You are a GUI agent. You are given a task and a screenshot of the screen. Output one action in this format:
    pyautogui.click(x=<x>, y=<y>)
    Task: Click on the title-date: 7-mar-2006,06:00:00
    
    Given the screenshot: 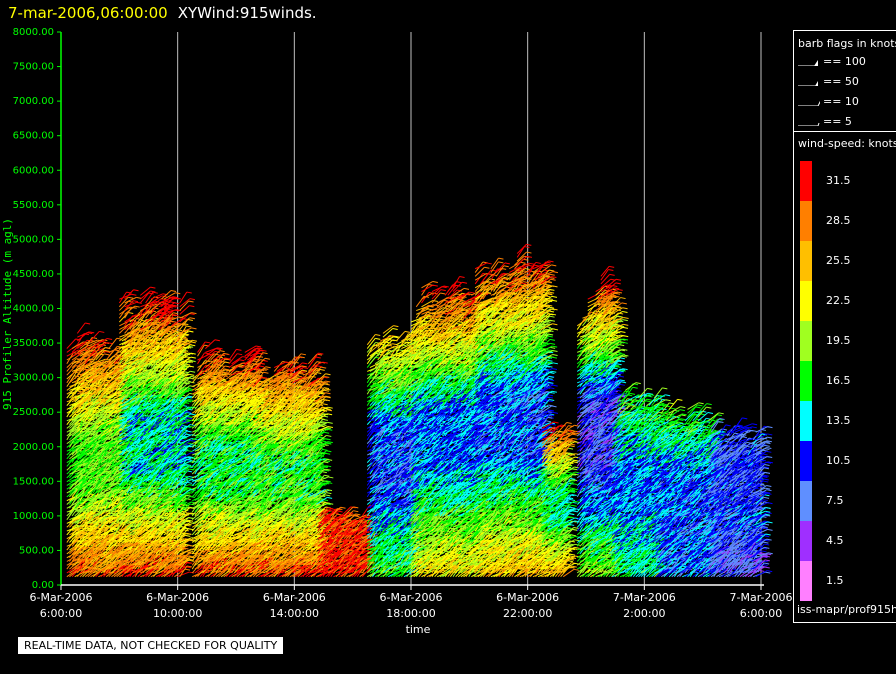 What is the action you would take?
    pyautogui.click(x=88, y=13)
    